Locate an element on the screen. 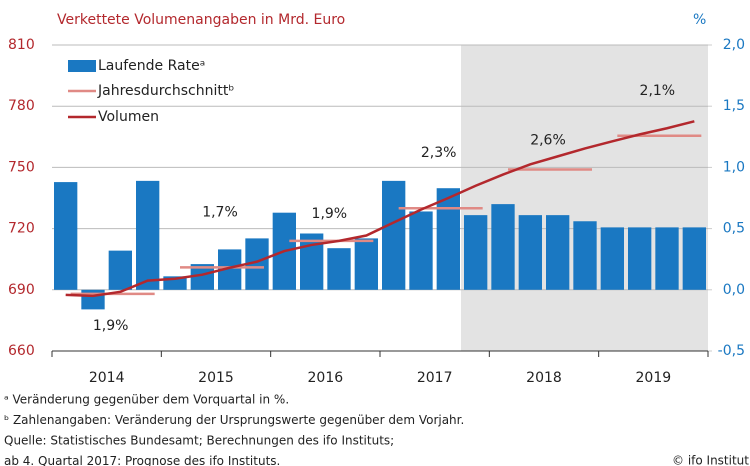 This screenshot has height=466, width=750. average-label: 2,3% is located at coordinates (439, 153).